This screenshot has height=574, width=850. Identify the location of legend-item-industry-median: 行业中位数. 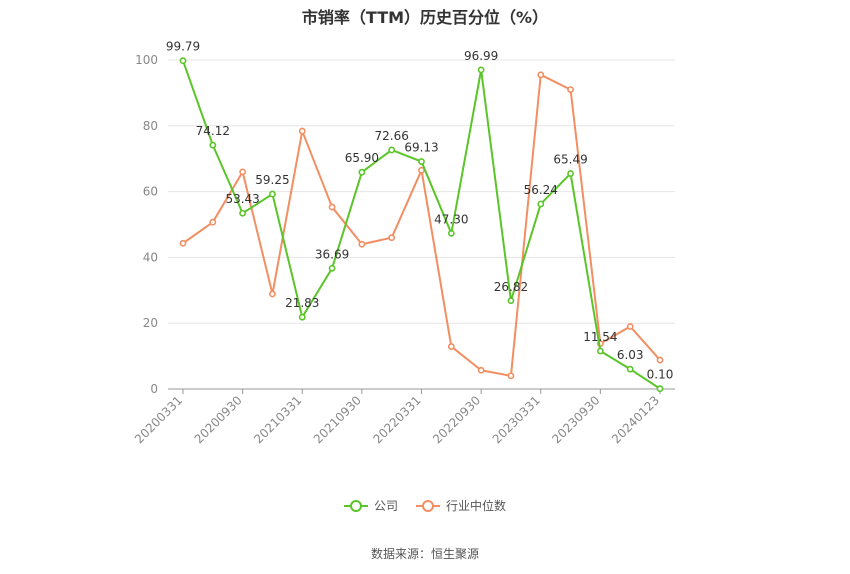
(461, 505).